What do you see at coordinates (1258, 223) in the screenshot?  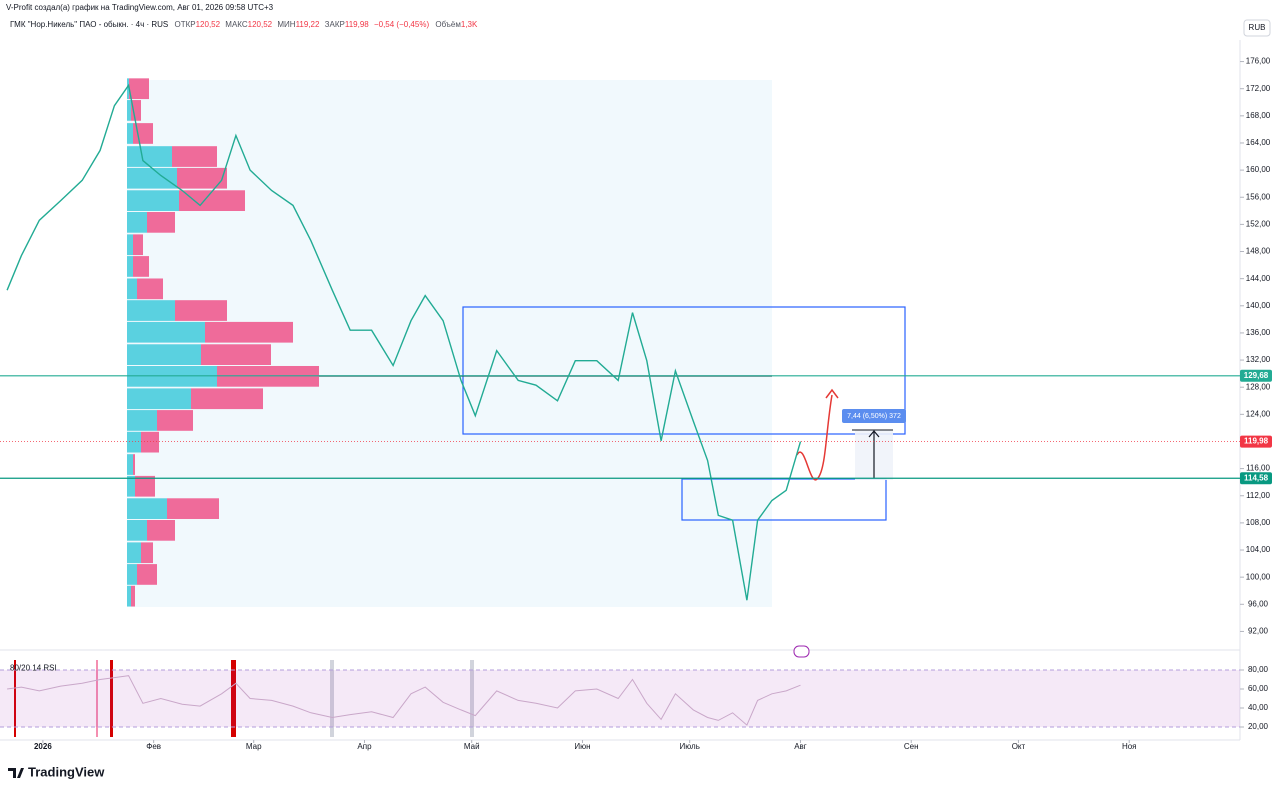 I see `y-tick-label: 152,00` at bounding box center [1258, 223].